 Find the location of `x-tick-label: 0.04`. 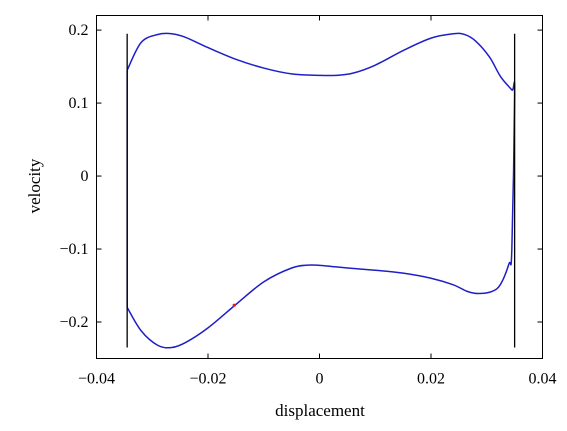

x-tick-label: 0.04 is located at coordinates (543, 379).